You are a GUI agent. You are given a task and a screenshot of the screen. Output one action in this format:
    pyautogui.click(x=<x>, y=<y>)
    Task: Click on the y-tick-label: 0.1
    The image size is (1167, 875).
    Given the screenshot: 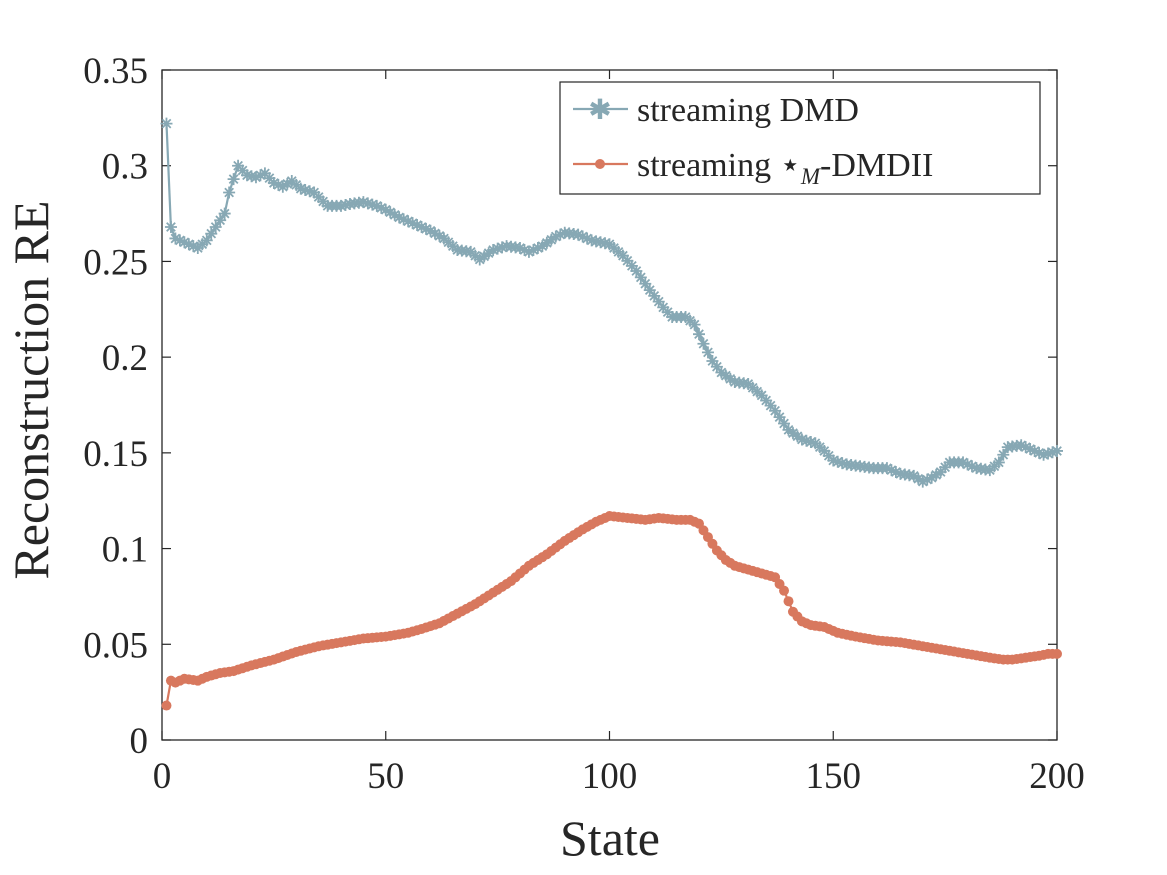 What is the action you would take?
    pyautogui.click(x=125, y=550)
    